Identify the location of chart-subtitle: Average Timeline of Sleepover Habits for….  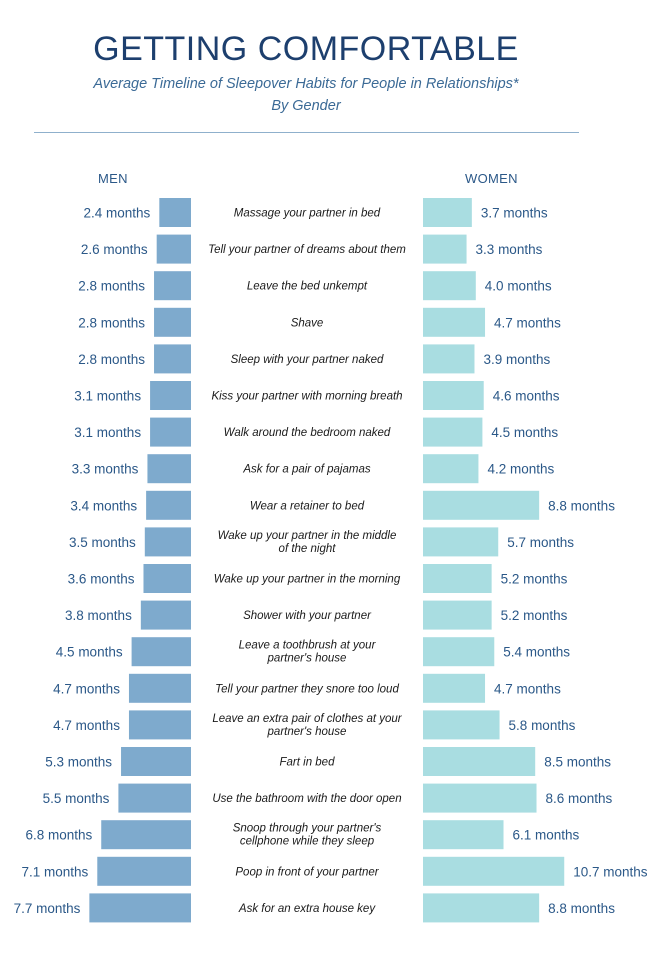
(306, 95).